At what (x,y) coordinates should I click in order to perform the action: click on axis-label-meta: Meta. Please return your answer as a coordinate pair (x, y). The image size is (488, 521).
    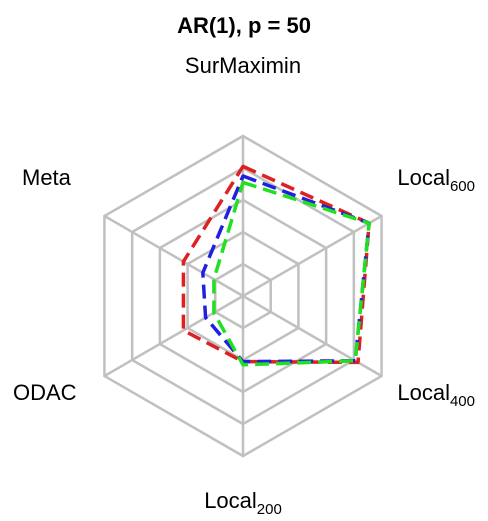
    Looking at the image, I should click on (47, 177).